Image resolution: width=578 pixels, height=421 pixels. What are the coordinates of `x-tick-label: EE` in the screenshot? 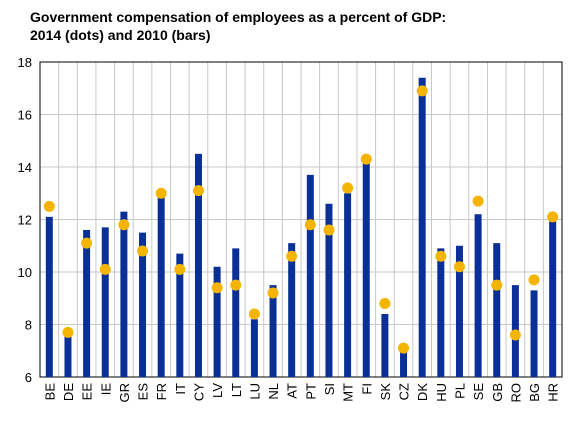 It's located at (87, 392).